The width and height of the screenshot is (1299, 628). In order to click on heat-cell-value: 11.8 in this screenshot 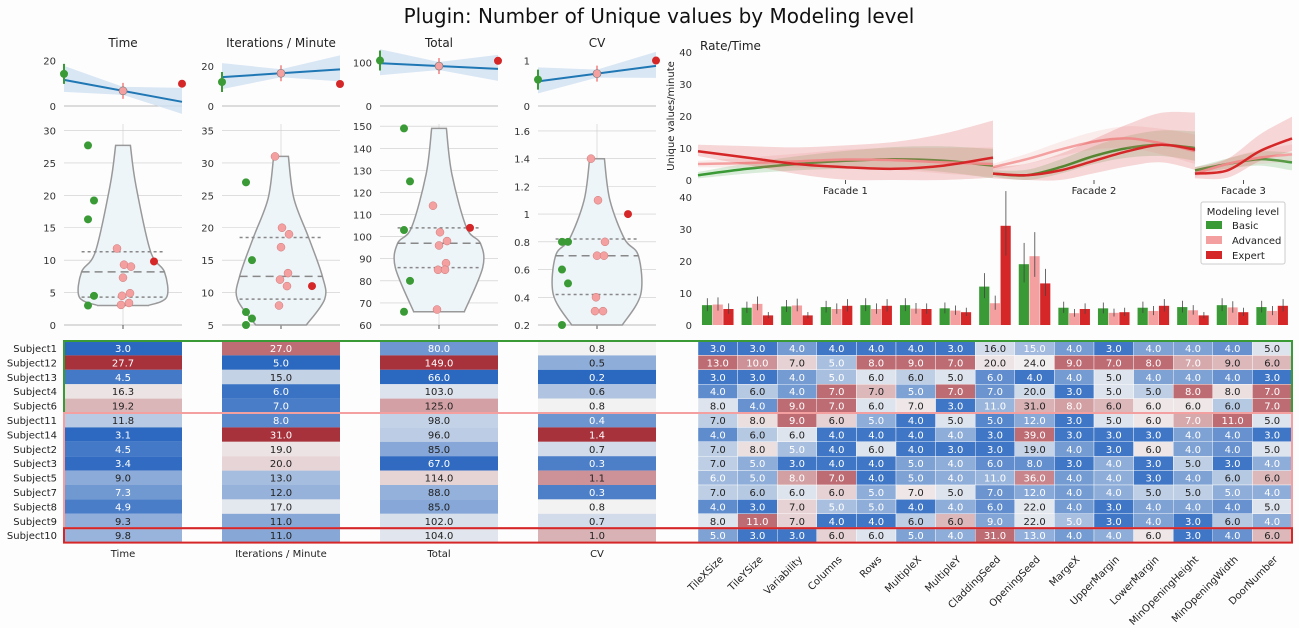, I will do `click(123, 421)`.